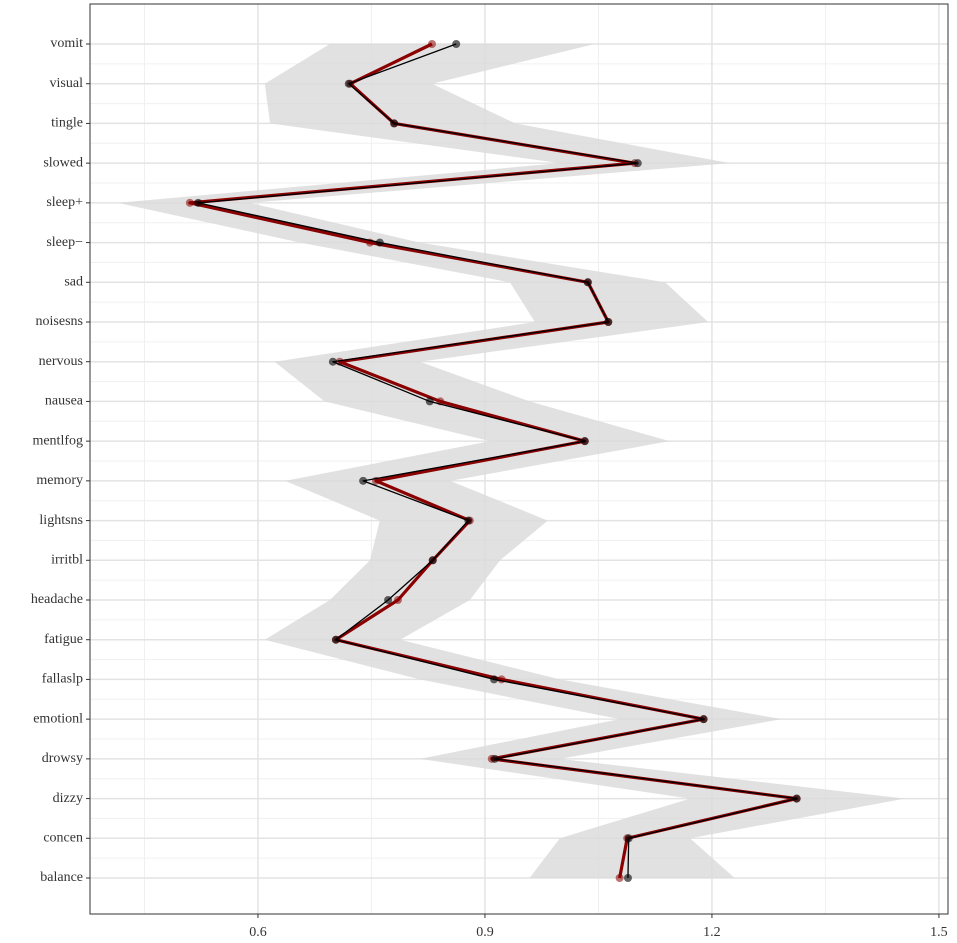 This screenshot has height=943, width=957. Describe the element at coordinates (62, 758) in the screenshot. I see `y-tick-label: drowsy` at that location.